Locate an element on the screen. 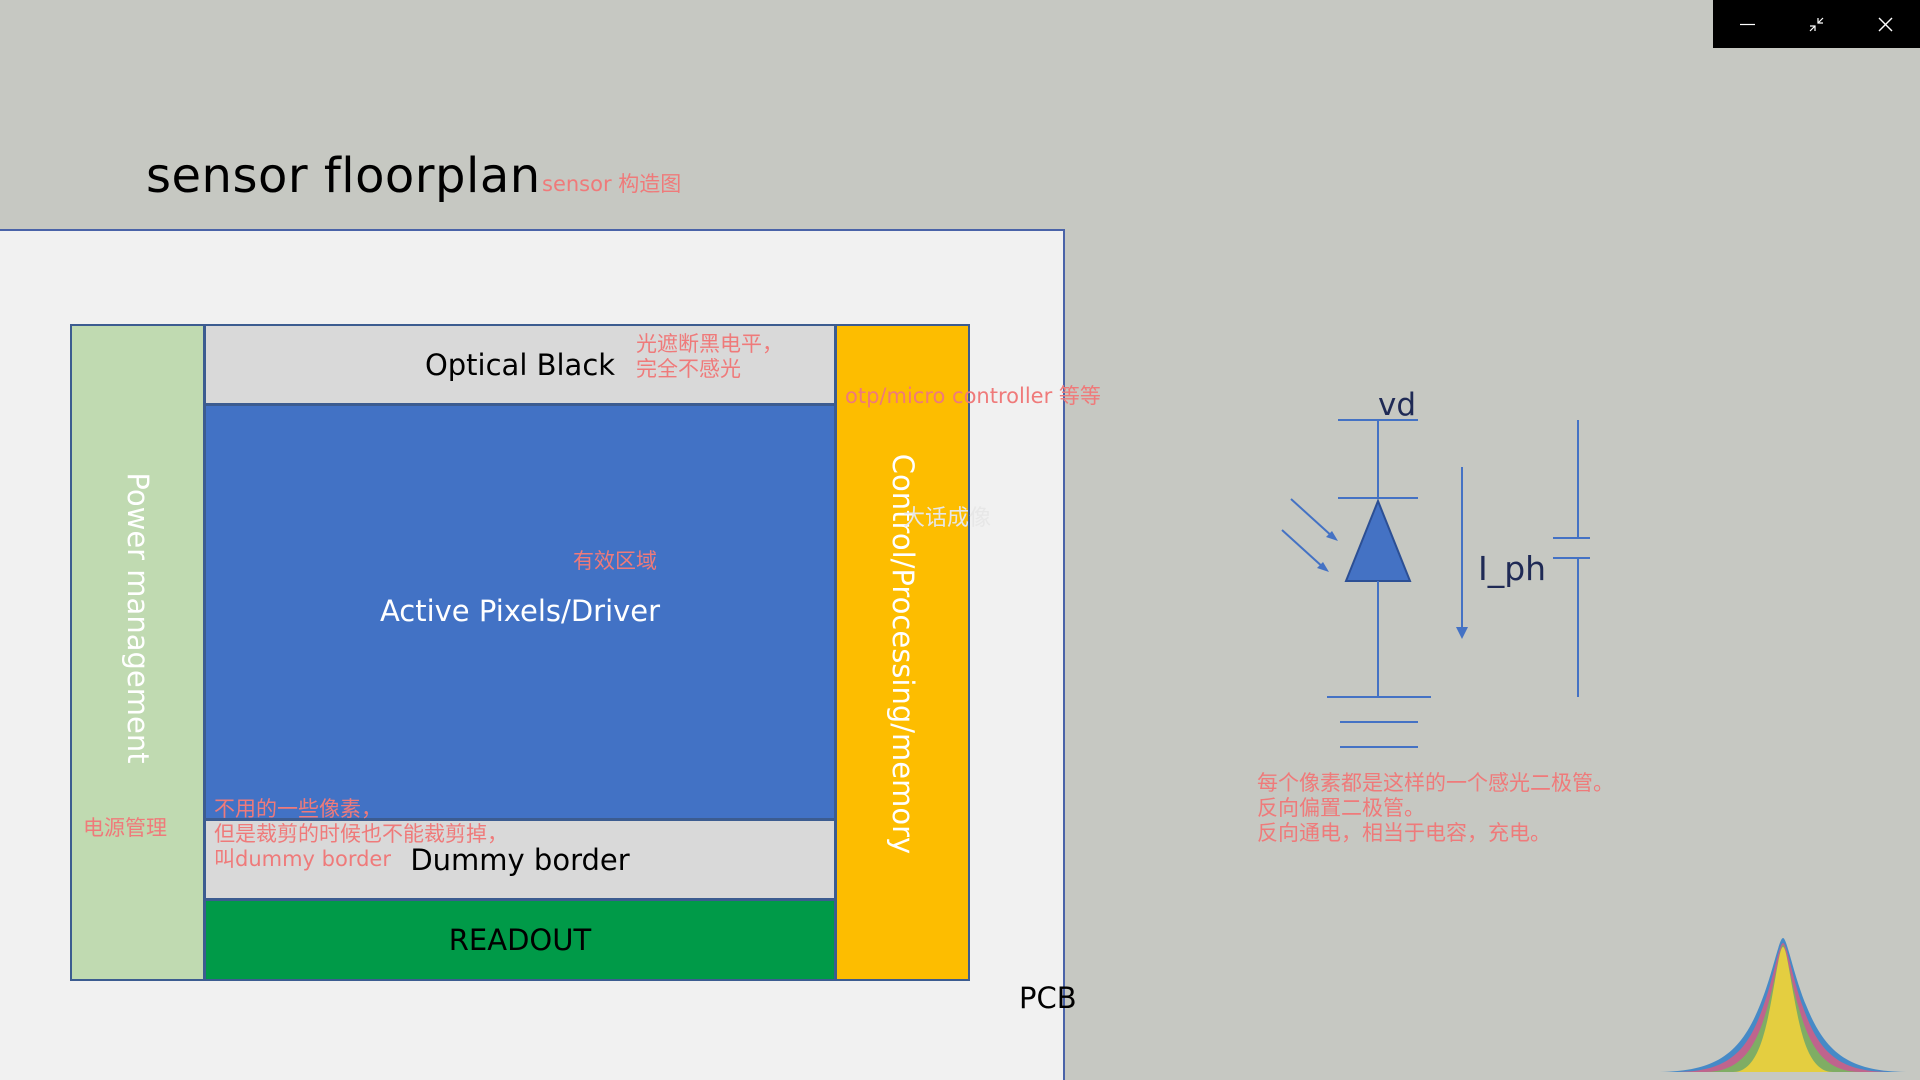  optical-black-label: Optical Black is located at coordinates (520, 365).